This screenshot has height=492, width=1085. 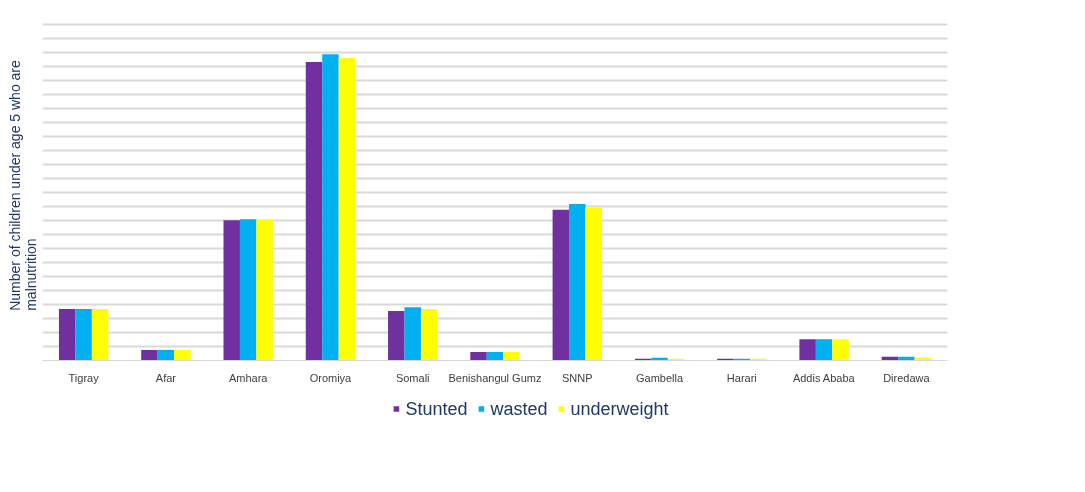 What do you see at coordinates (22, 185) in the screenshot?
I see `y-axis-title: Number of children under age 5 who are malnutrition` at bounding box center [22, 185].